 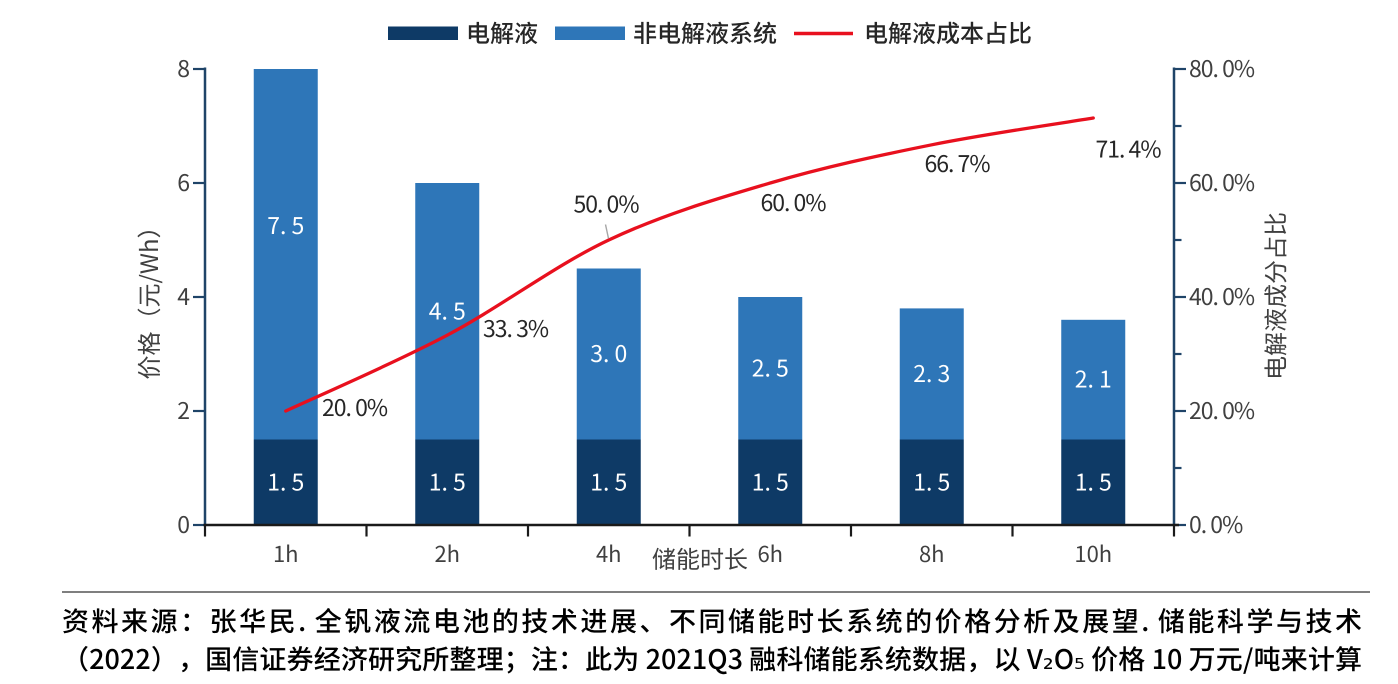 I want to click on bar-label-electrolyte-4h: 1. 5, so click(x=608, y=480).